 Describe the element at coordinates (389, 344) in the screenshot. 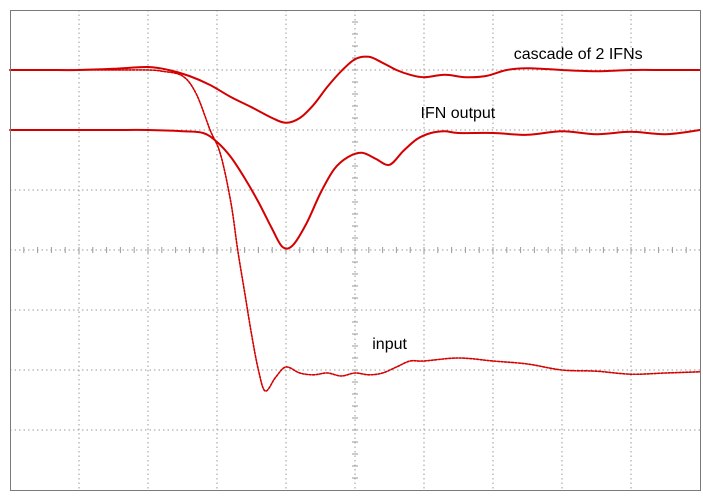

I see `trace-label-input: input` at that location.